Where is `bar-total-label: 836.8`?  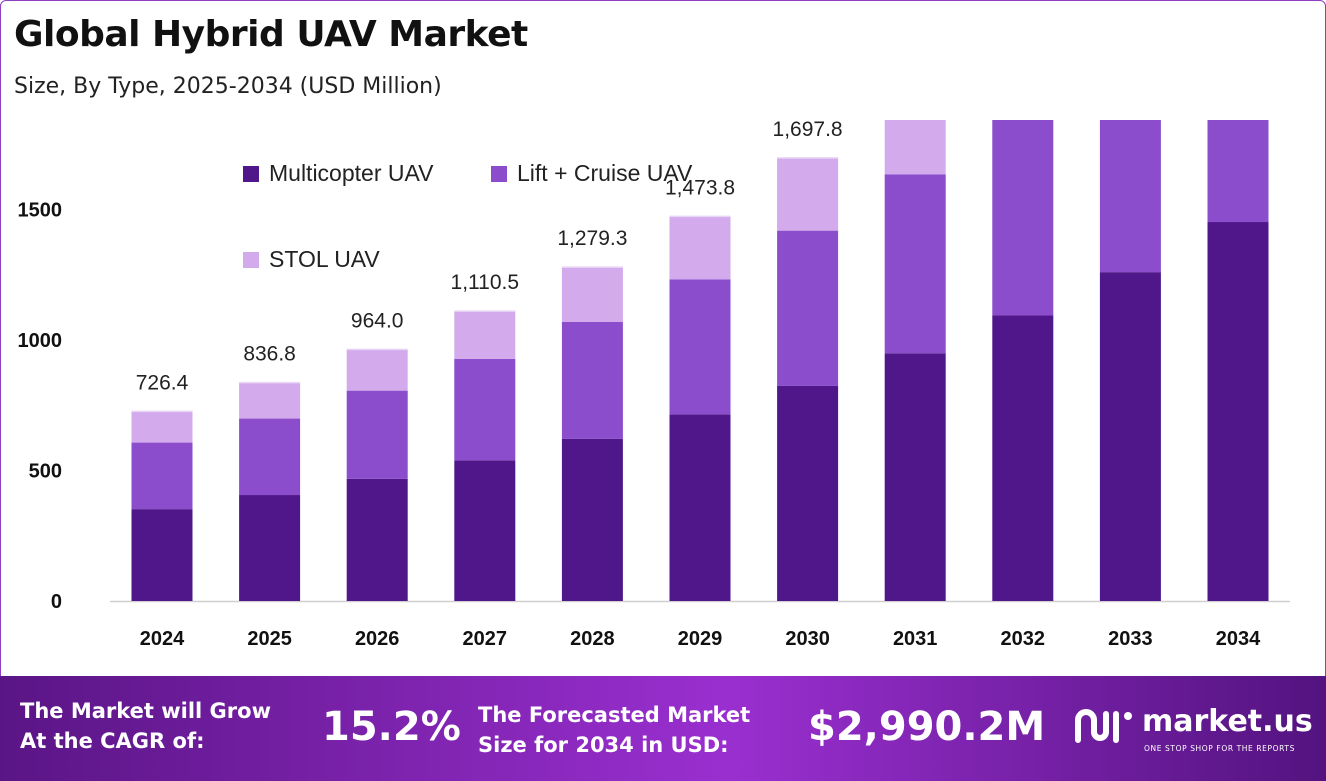 bar-total-label: 836.8 is located at coordinates (269, 354).